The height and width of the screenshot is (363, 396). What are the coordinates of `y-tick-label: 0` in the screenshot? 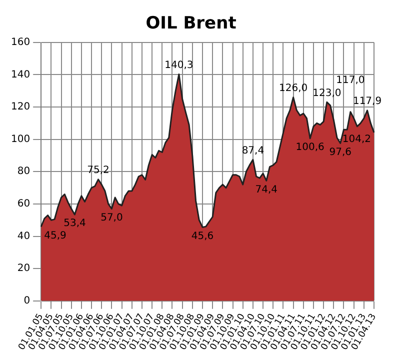 It's located at (27, 300).